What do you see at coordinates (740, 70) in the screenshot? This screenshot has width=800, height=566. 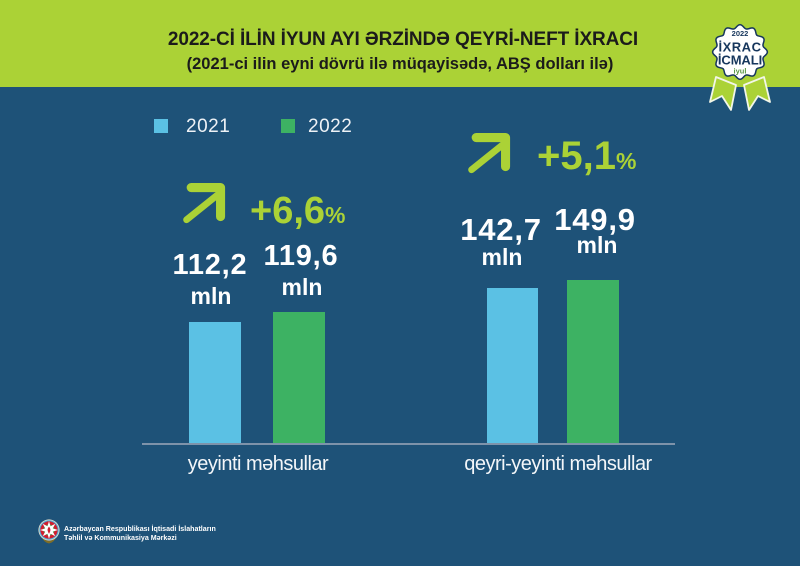 I see `svg-text: iyul` at bounding box center [740, 70].